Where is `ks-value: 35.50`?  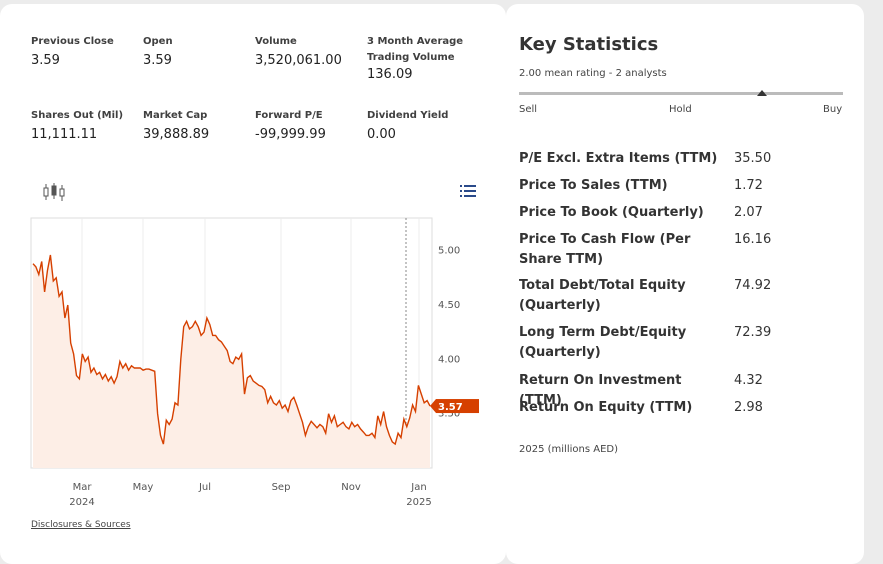 ks-value: 35.50 is located at coordinates (753, 158).